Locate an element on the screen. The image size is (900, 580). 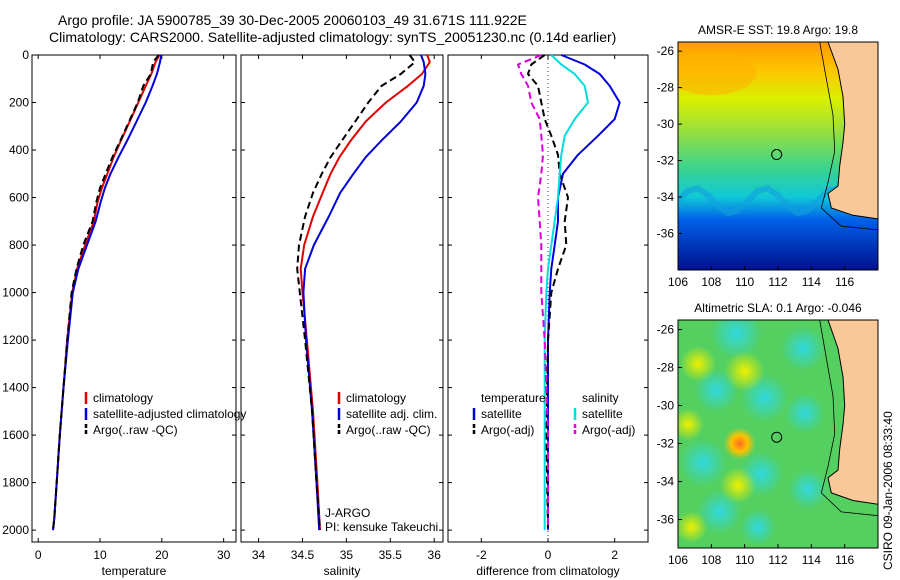
map-x-tick-label: 108 is located at coordinates (711, 560).